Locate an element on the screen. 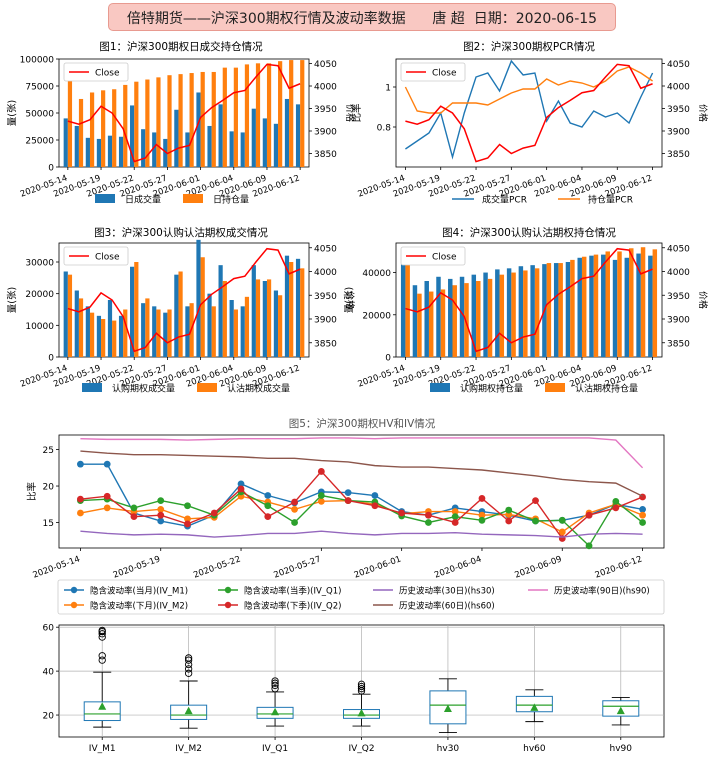 This screenshot has width=712, height=761. chart1-ylabel: 量(张) is located at coordinates (12, 113).